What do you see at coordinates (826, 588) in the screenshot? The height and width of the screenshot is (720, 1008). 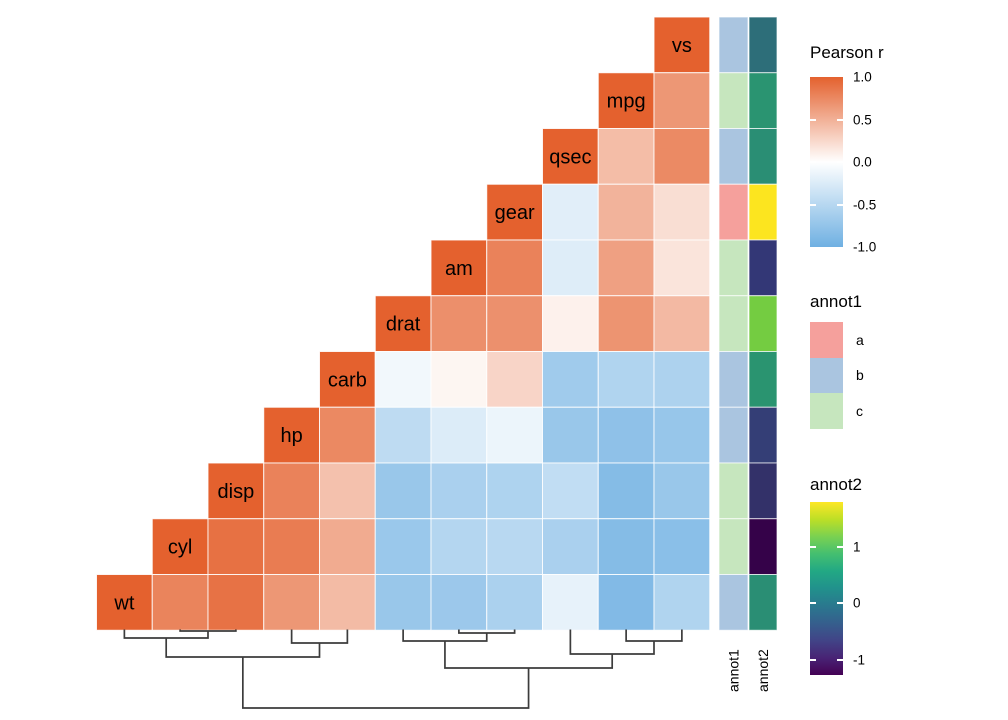 I see `annot2-colorbar` at bounding box center [826, 588].